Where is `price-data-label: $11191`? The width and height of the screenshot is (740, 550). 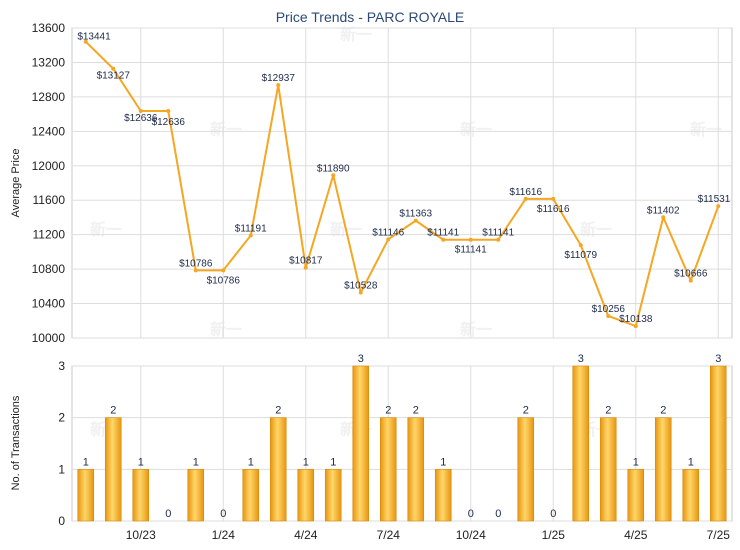
price-data-label: $11191 is located at coordinates (251, 228).